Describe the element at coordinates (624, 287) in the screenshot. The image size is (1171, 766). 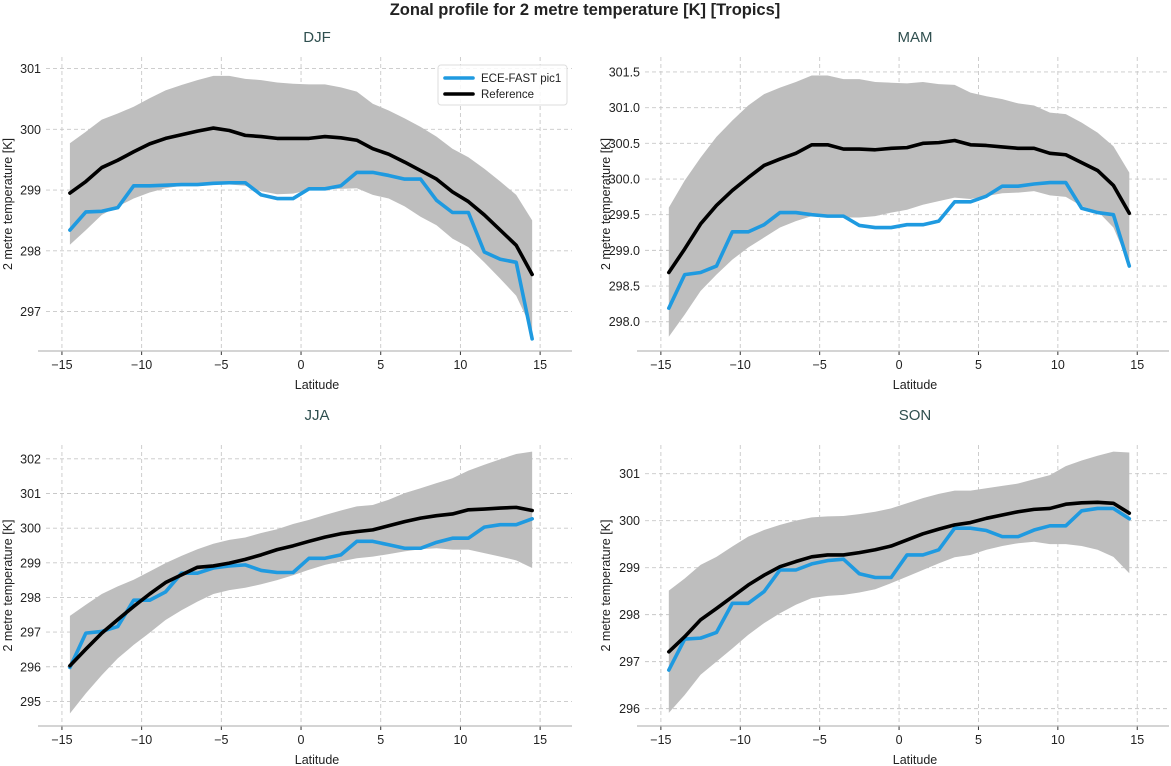
I see `y-tick-label: 298.5` at that location.